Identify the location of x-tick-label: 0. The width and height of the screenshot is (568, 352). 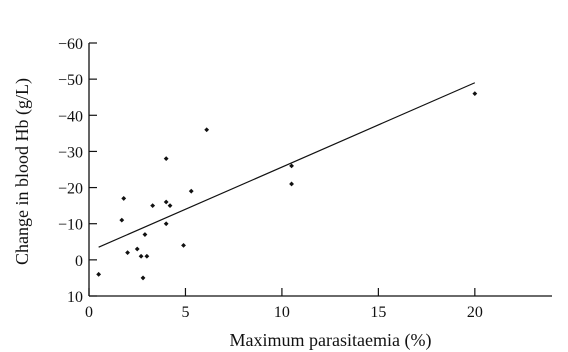
(89, 312).